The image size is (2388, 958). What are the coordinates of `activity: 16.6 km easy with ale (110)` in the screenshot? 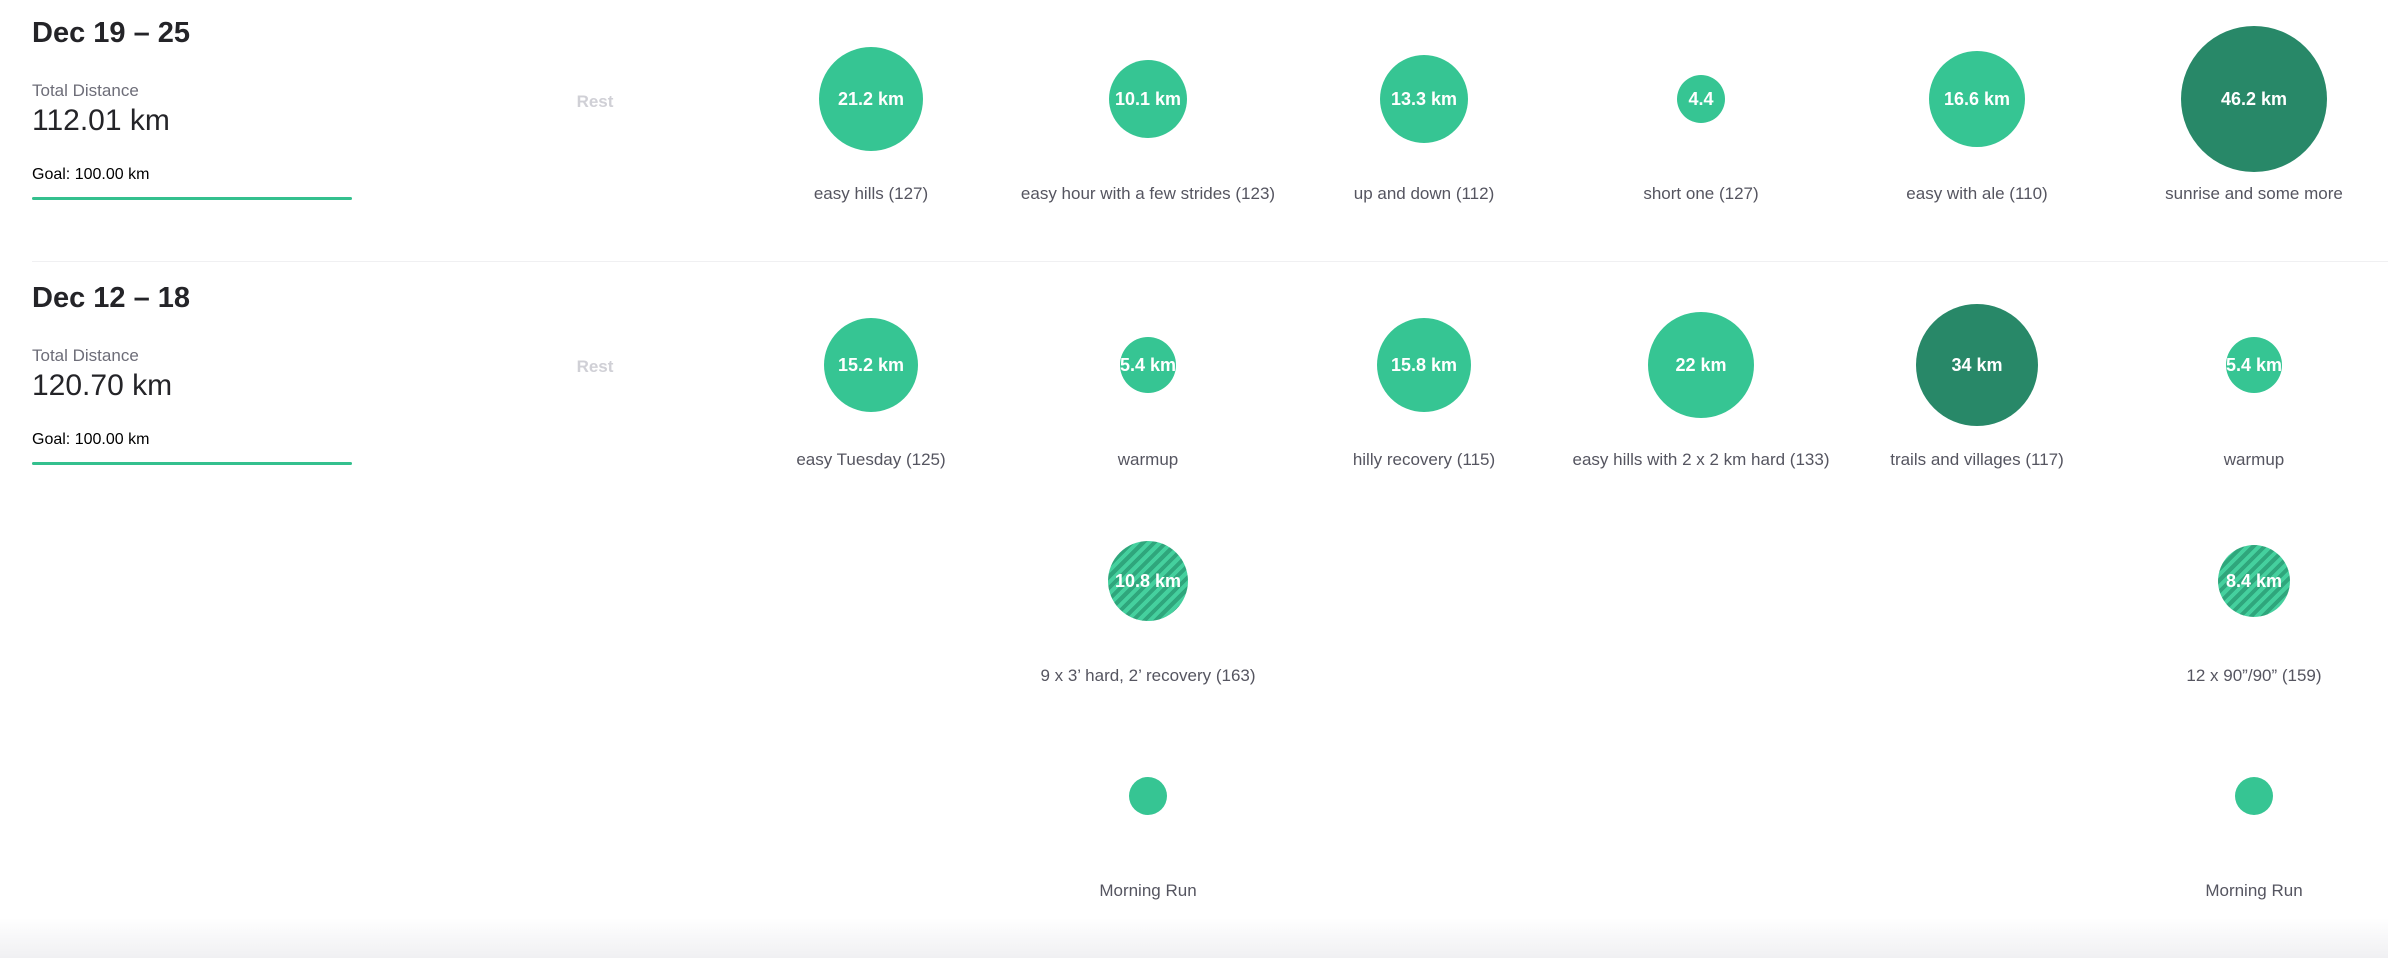 It's located at (1977, 127).